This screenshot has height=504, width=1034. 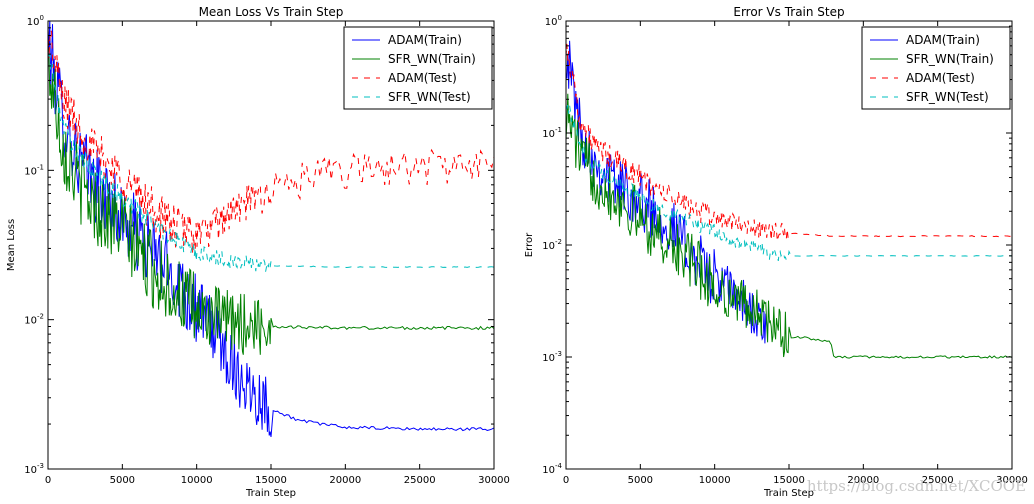 I want to click on chart-title: Error Vs Train Step, so click(x=788, y=12).